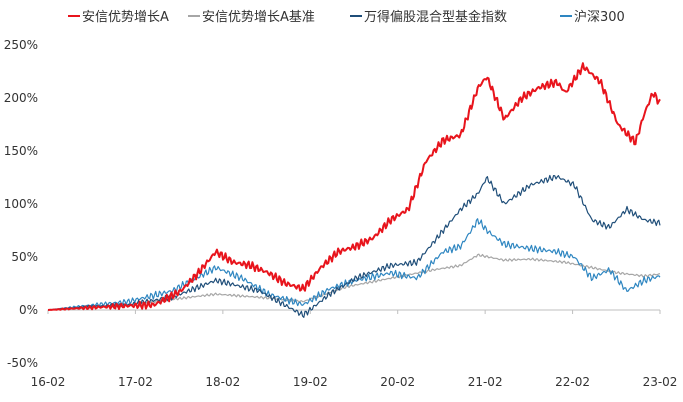  I want to click on x-tick-label: 21-02, so click(485, 382).